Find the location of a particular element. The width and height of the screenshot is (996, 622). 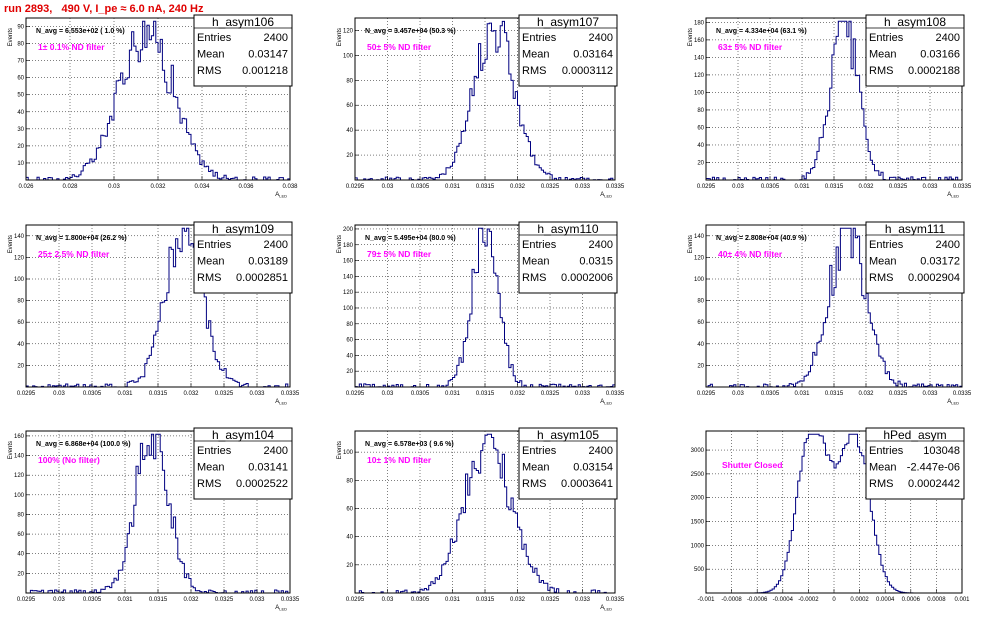

x-tick-label: 0.0006 is located at coordinates (911, 600).